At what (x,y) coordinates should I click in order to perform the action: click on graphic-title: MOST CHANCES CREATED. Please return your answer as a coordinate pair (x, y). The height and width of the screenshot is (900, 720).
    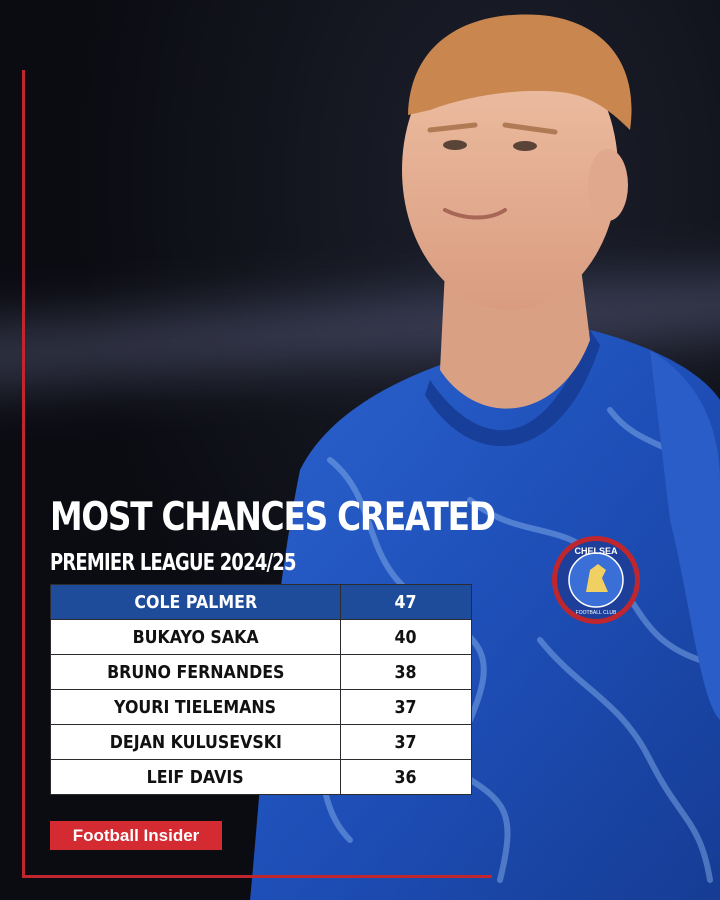
    Looking at the image, I should click on (273, 517).